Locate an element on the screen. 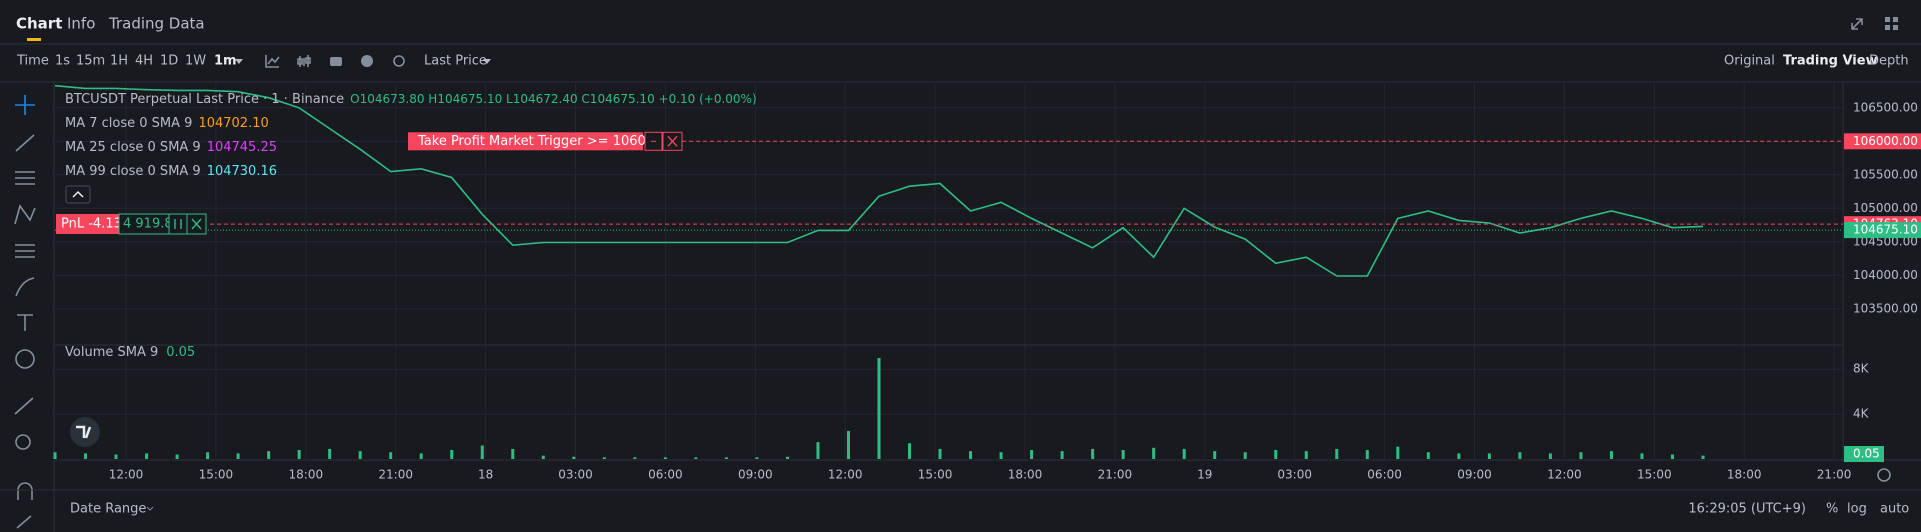 The height and width of the screenshot is (532, 1921). ma-row: MA 7 close 0 SMA 9 104702.10 is located at coordinates (167, 123).